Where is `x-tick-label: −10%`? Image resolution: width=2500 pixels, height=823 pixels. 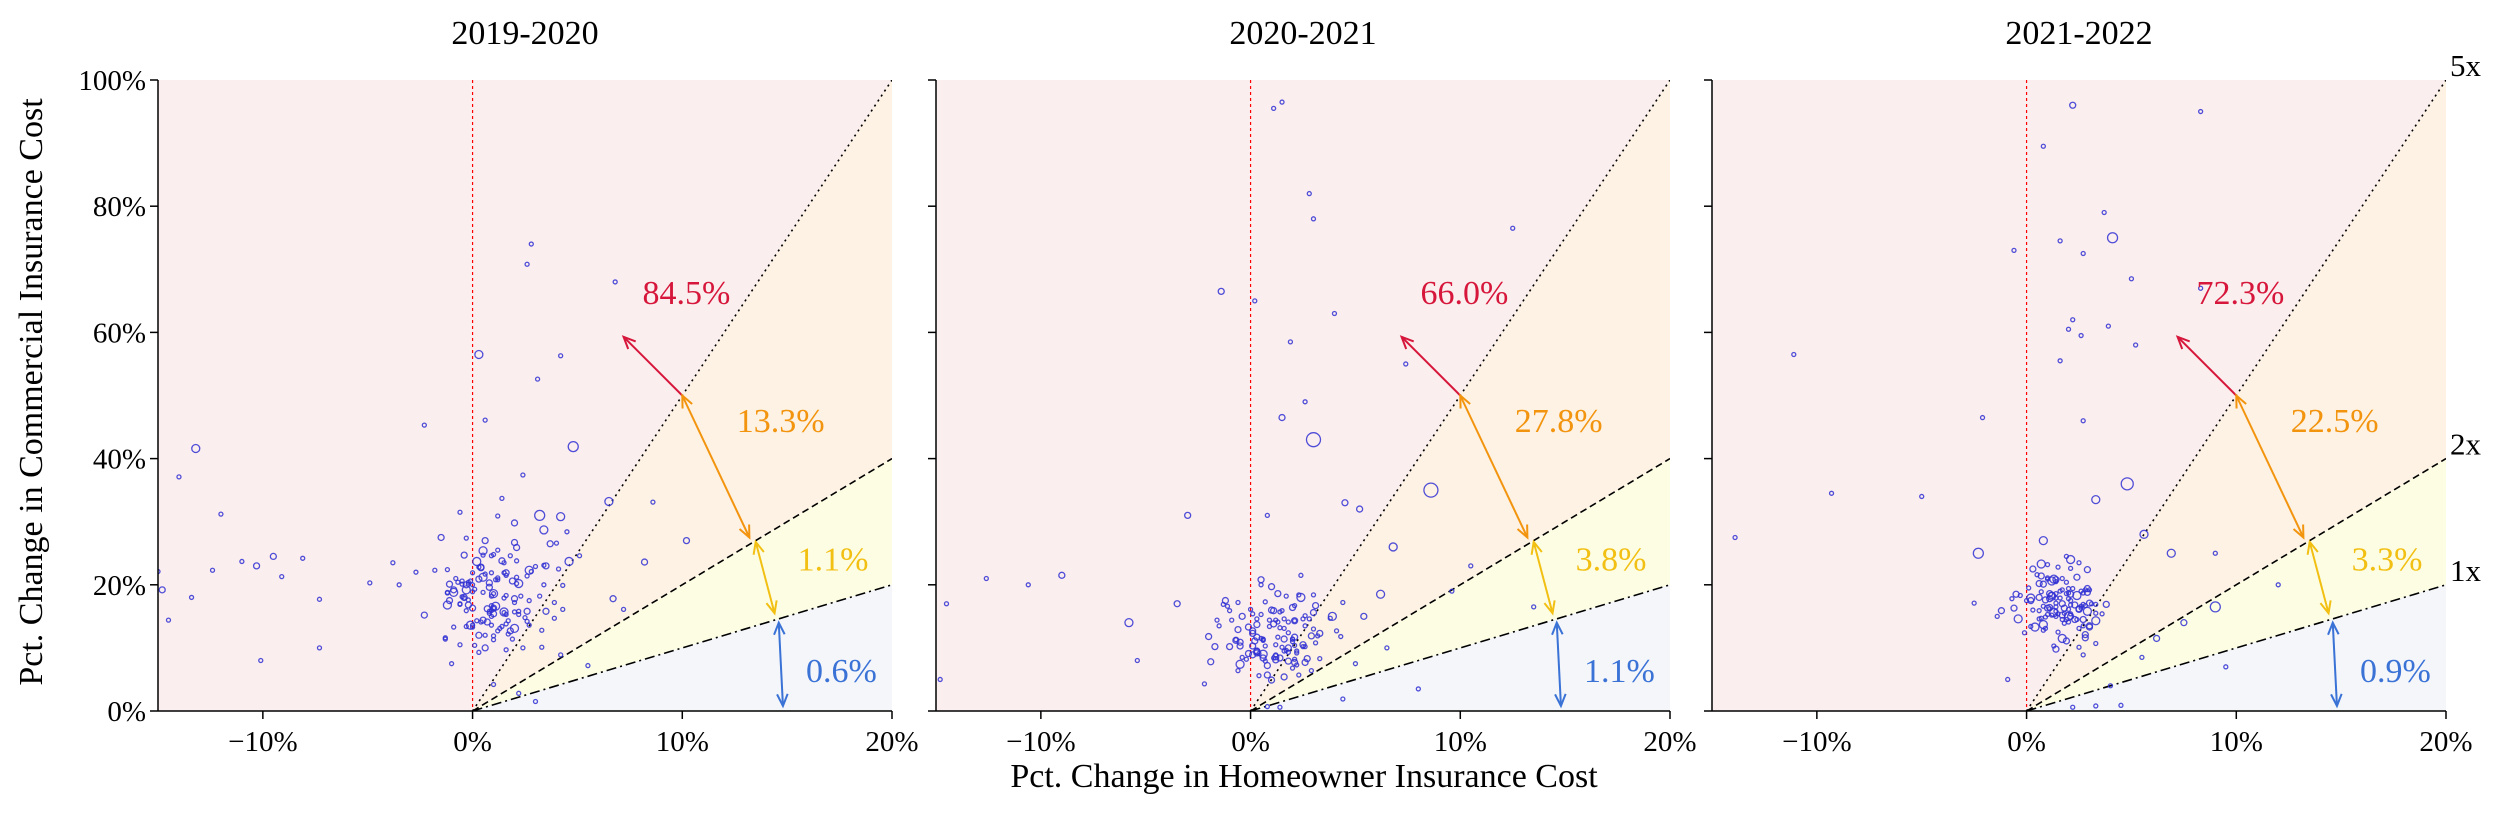 x-tick-label: −10% is located at coordinates (1041, 742).